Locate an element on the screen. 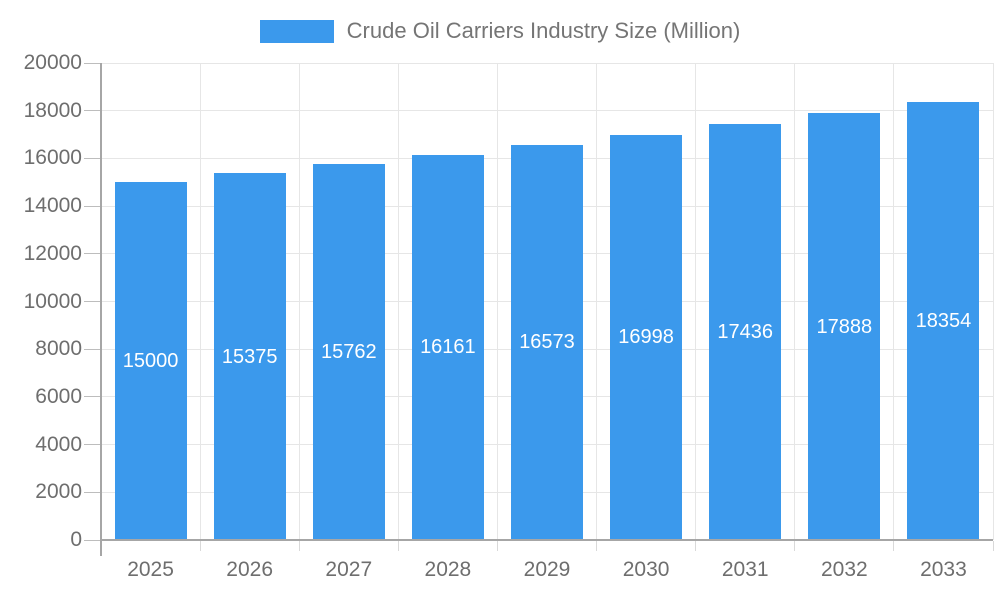 The image size is (1000, 600). x-axis-label: 2030 is located at coordinates (646, 569).